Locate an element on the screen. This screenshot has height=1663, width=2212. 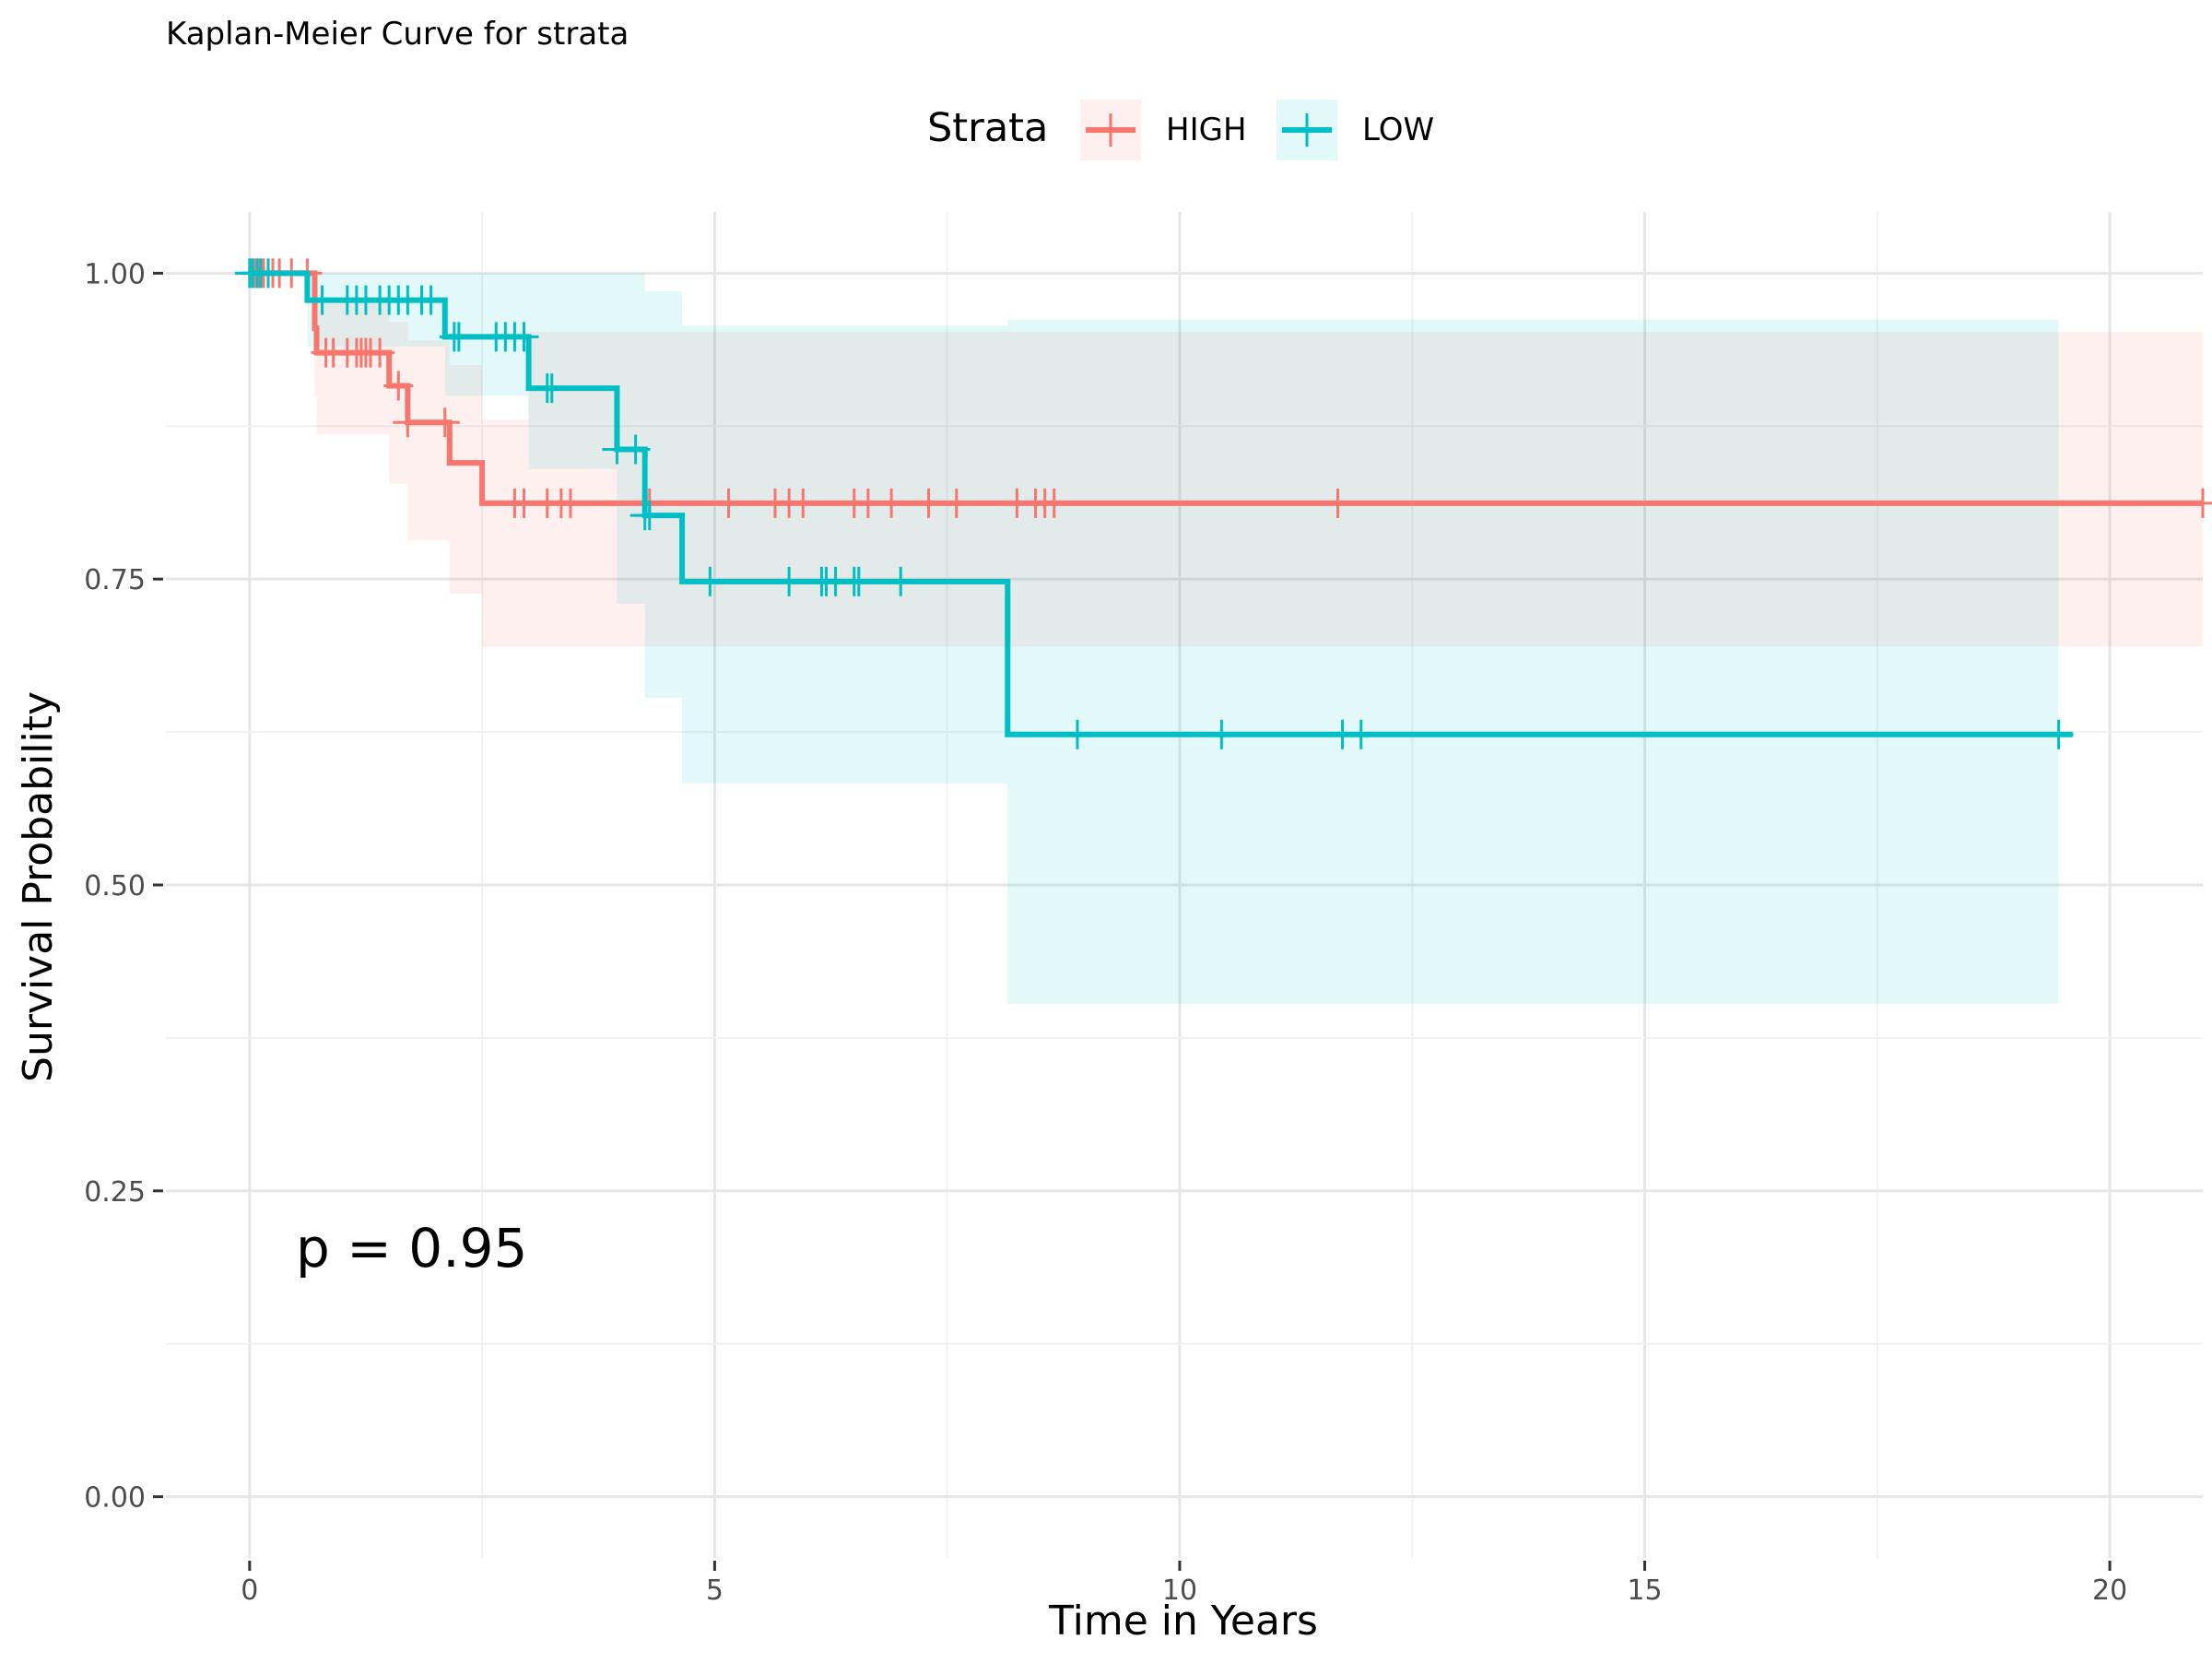
y-tick-label: 0.25 is located at coordinates (115, 1192).